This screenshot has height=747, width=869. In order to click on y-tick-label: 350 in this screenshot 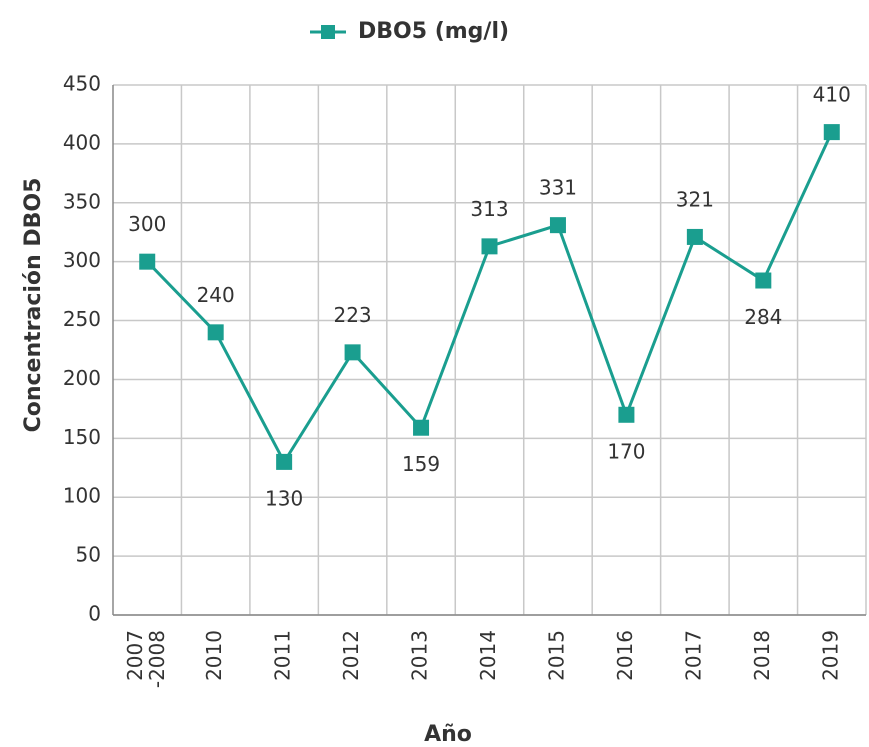, I will do `click(82, 201)`.